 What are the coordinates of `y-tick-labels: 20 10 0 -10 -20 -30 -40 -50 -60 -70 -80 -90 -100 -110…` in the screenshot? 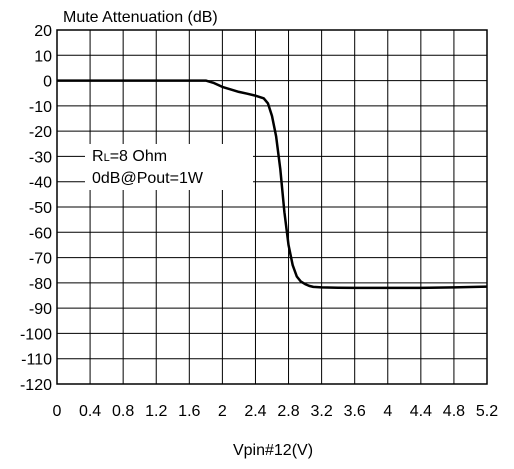 It's located at (36, 208).